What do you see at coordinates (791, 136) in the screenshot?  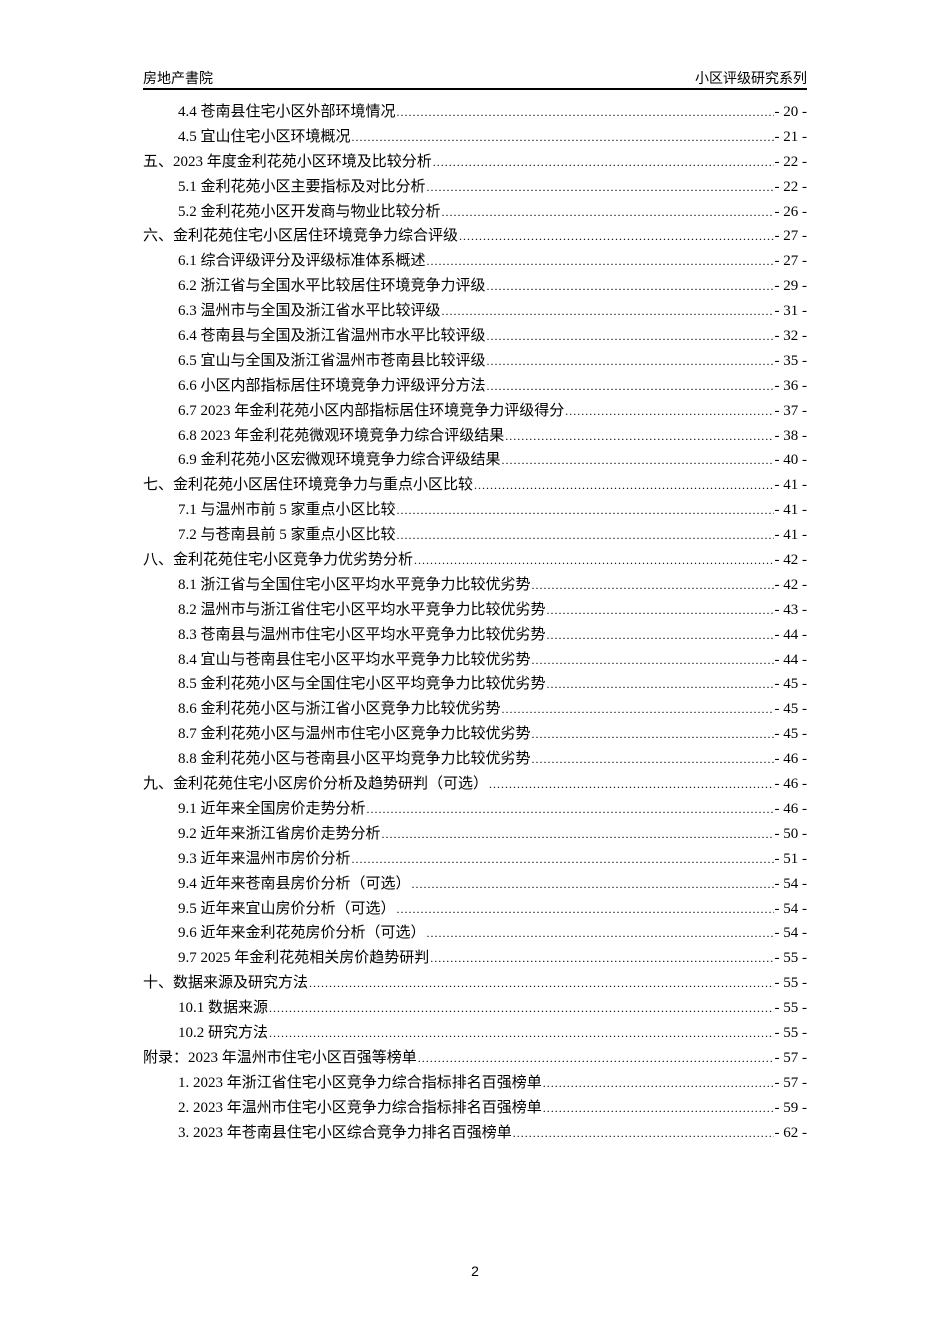 I see `toc-entry-page: - 21 -` at bounding box center [791, 136].